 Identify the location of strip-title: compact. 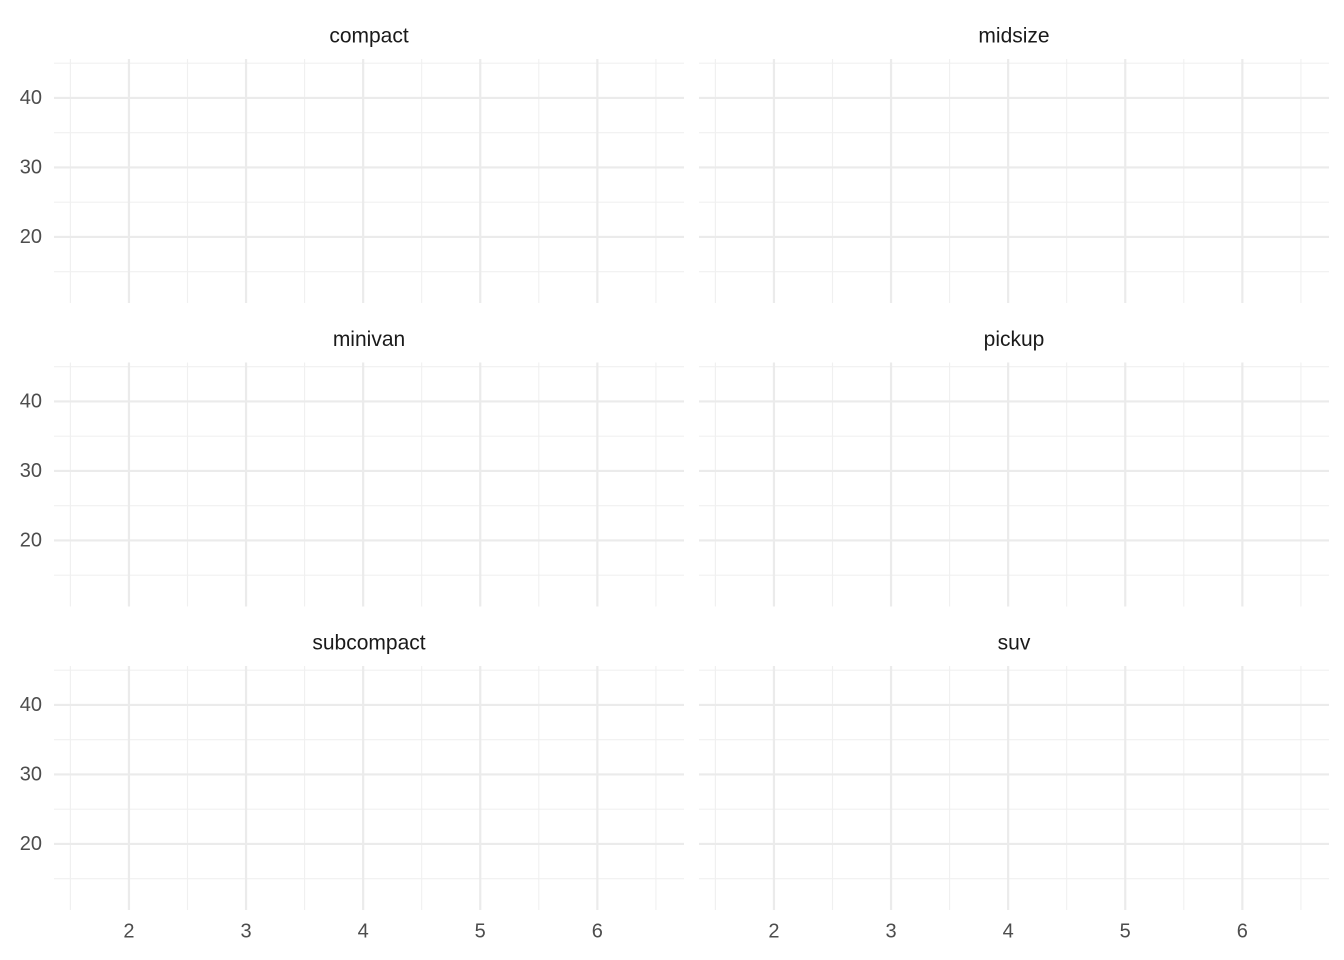
(369, 36).